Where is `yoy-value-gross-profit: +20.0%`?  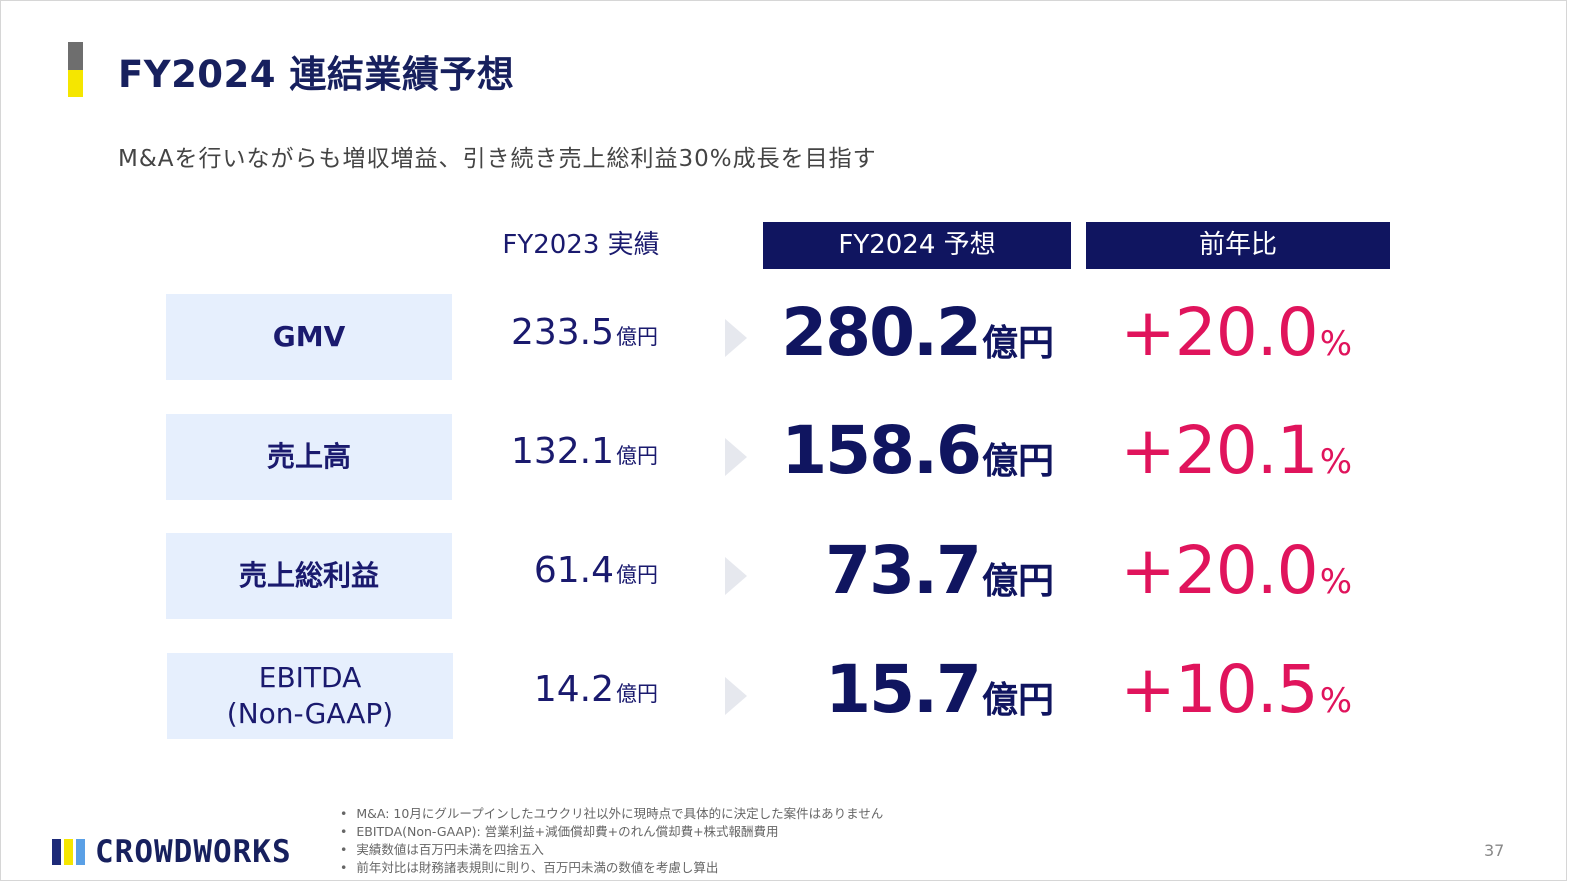
yoy-value-gross-profit: +20.0% is located at coordinates (1226, 570).